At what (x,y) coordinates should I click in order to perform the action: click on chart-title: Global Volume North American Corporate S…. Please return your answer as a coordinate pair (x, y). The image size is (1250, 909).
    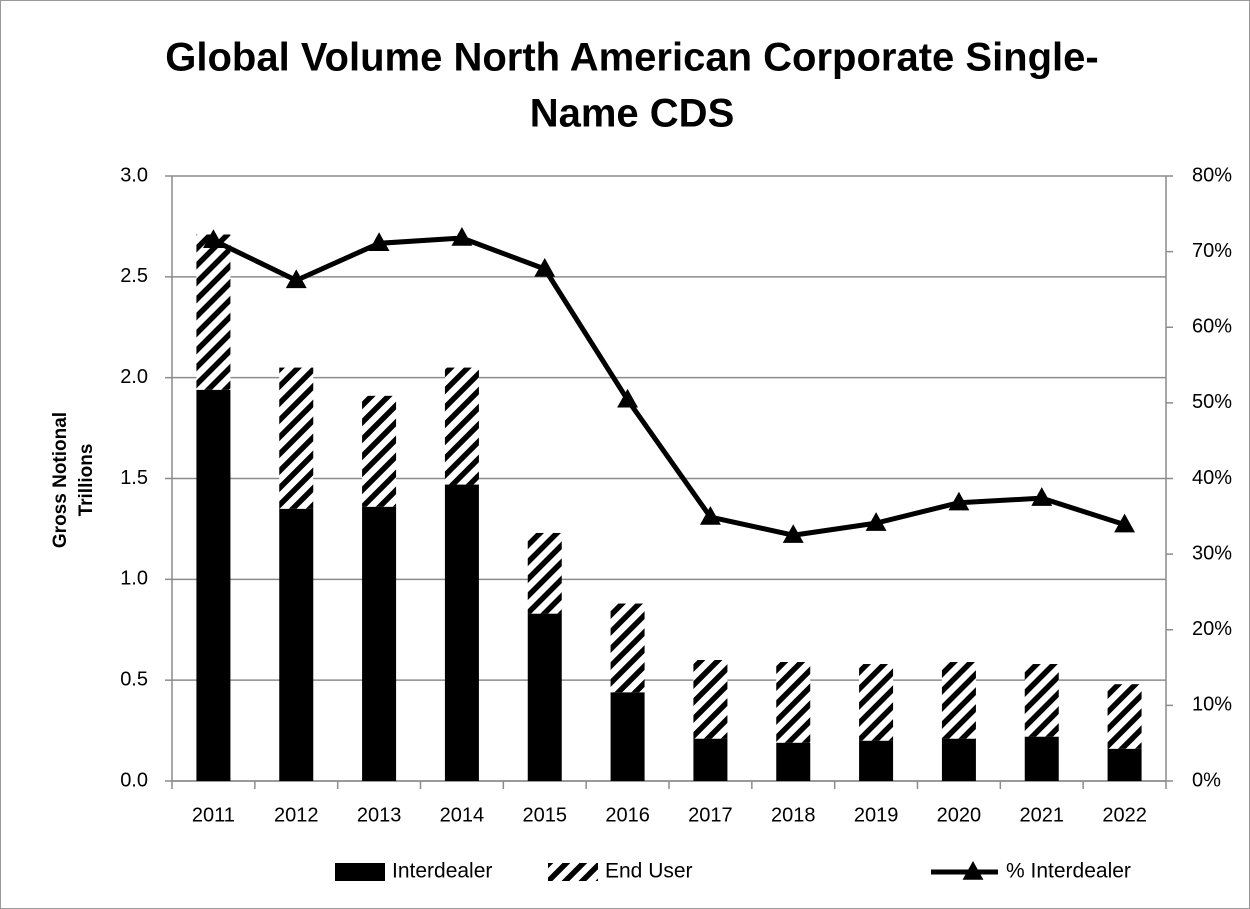
    Looking at the image, I should click on (631, 58).